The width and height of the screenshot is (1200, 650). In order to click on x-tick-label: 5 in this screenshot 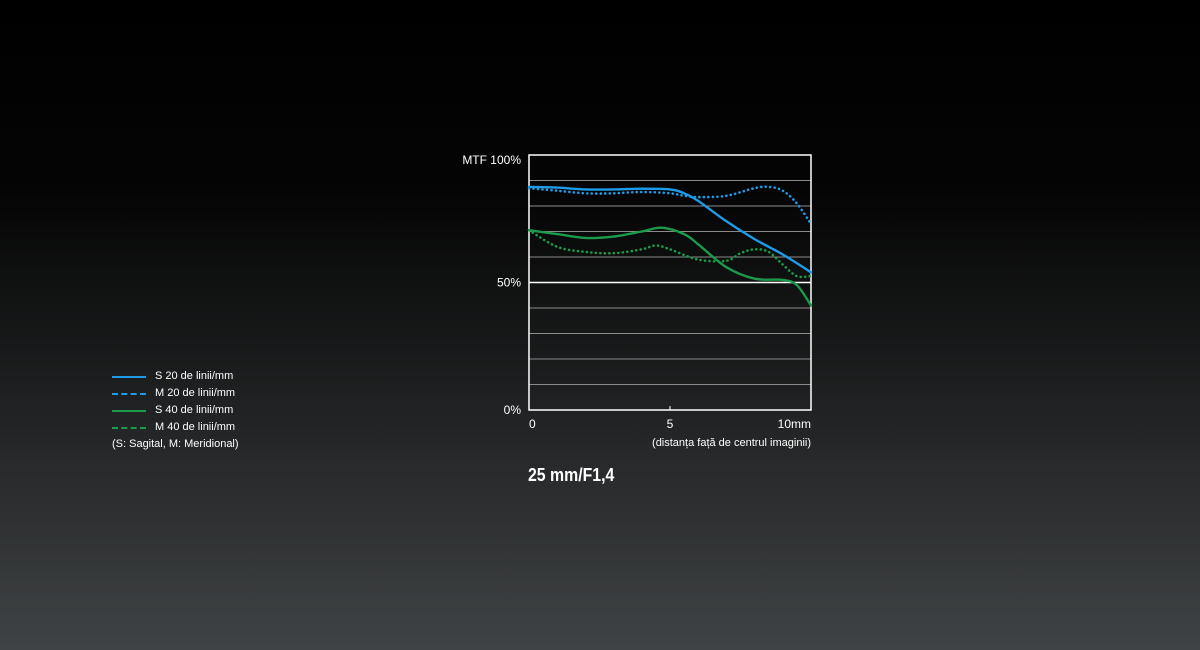, I will do `click(670, 424)`.